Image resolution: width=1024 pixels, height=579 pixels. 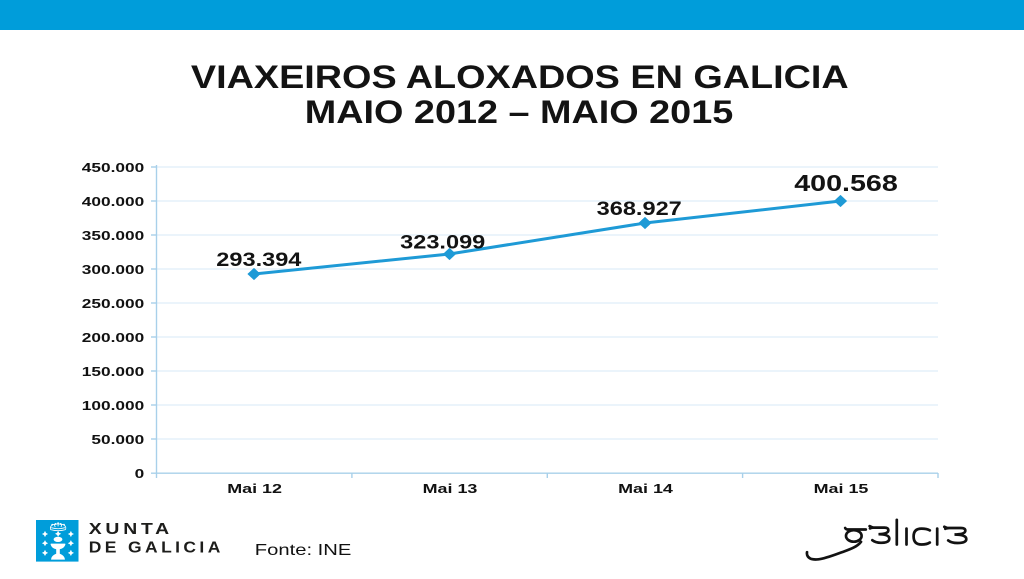 I want to click on svg-text: Mai 12, so click(x=254, y=489).